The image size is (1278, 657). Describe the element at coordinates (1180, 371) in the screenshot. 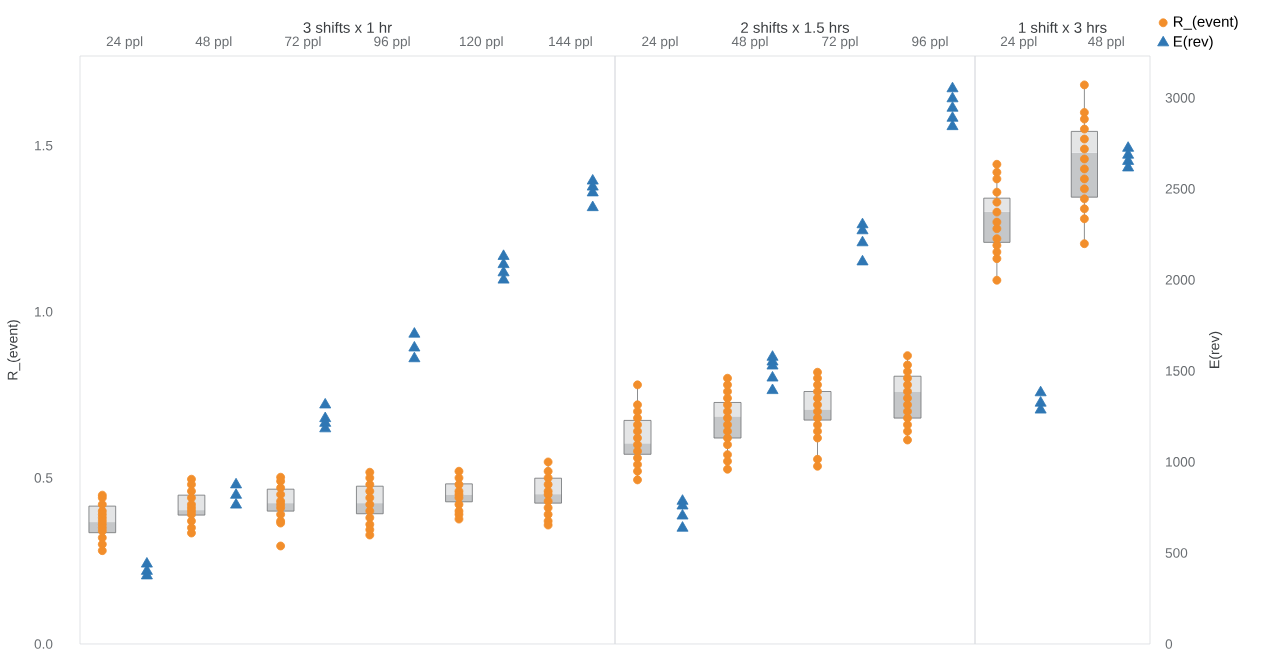

I see `y2-tick-label: 1500` at that location.